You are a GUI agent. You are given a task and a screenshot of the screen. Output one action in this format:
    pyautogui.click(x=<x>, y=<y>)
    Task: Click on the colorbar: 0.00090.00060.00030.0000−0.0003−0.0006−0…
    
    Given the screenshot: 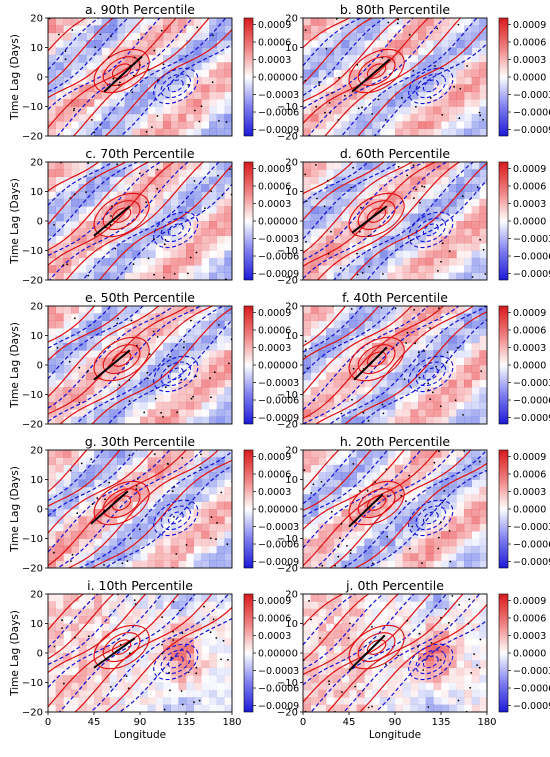 What is the action you would take?
    pyautogui.click(x=271, y=221)
    